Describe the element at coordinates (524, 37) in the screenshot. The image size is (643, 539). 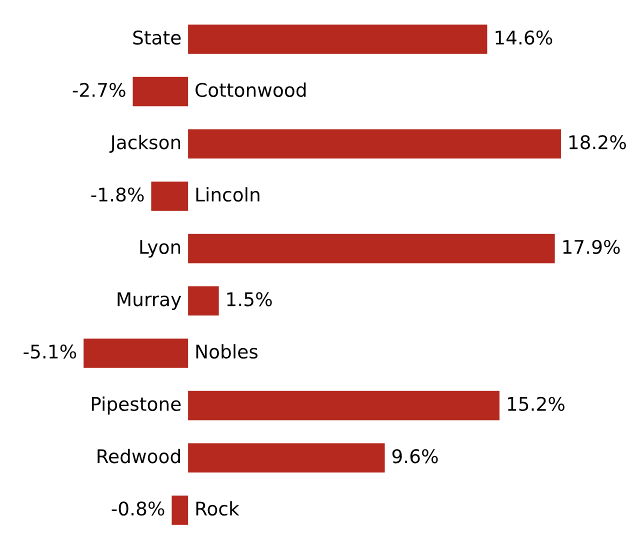
I see `data-label: 14.6%` at that location.